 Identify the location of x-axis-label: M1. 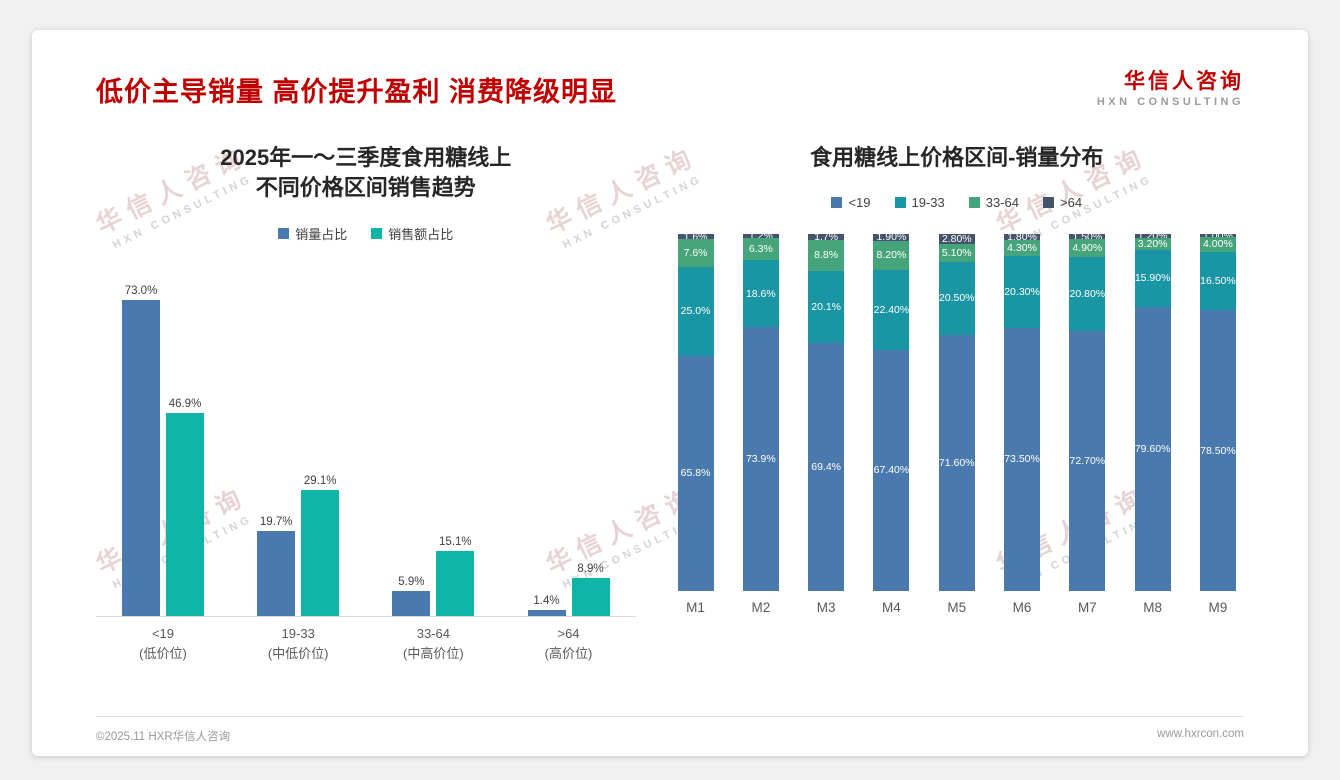
(695, 607).